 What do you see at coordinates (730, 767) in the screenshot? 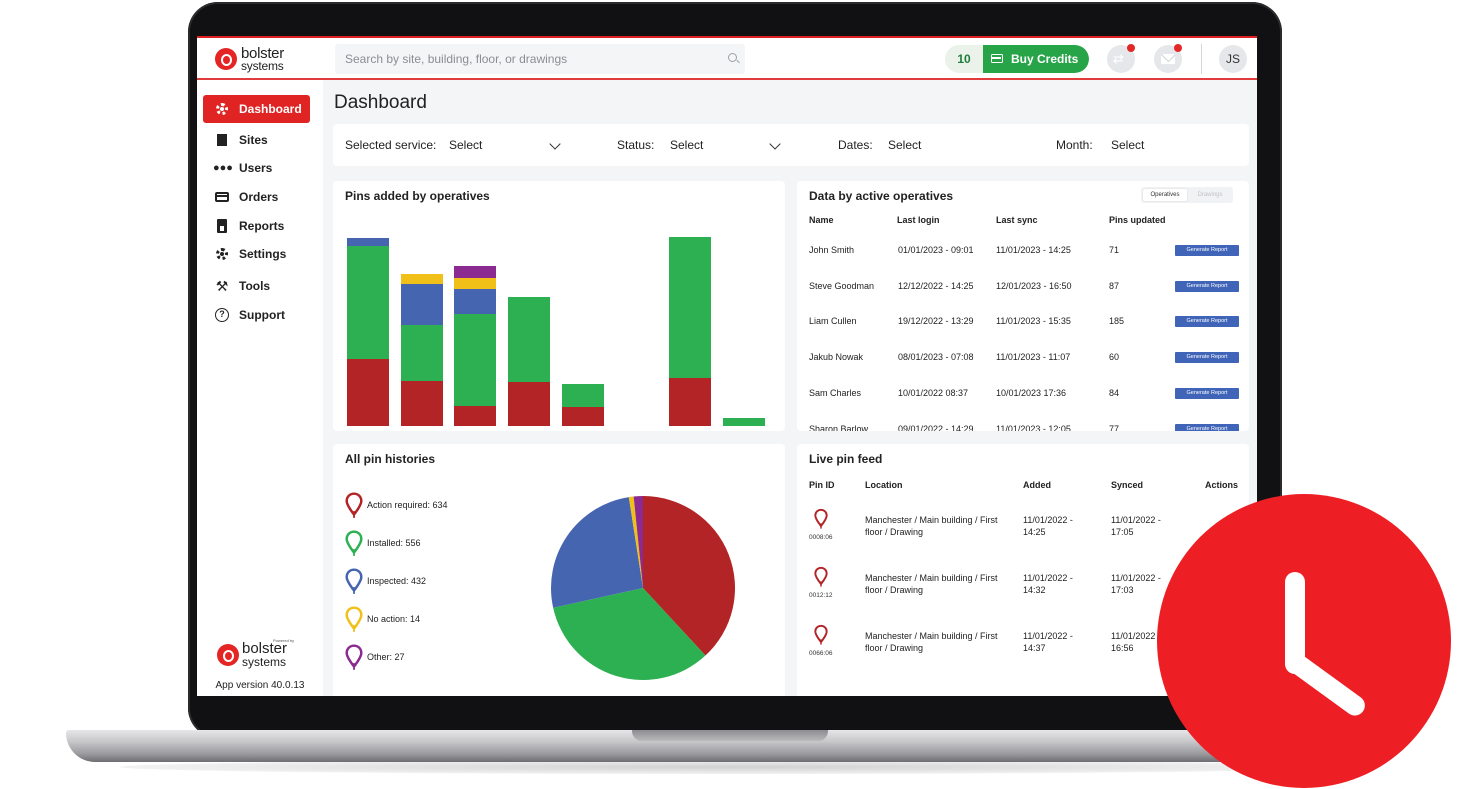
I see `laptop-shadow` at bounding box center [730, 767].